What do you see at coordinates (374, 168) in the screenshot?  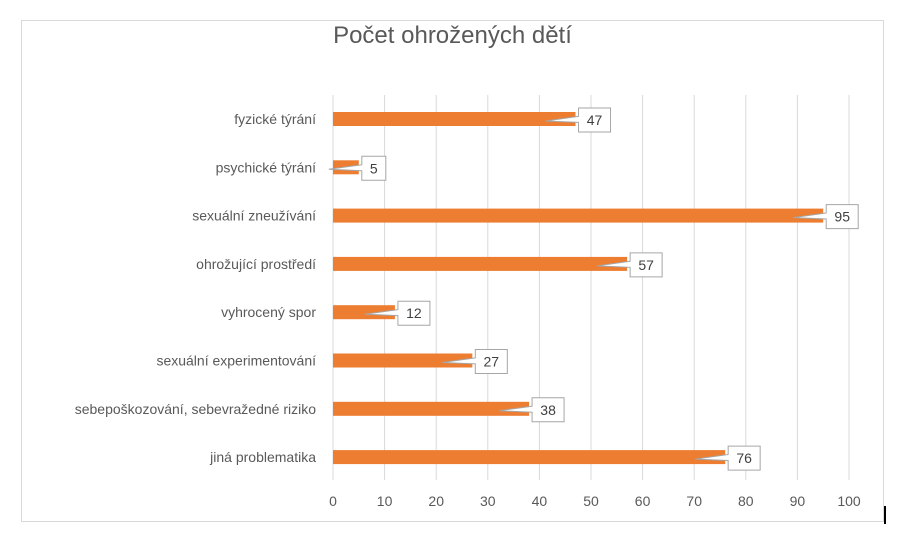 I see `data-label: 5` at bounding box center [374, 168].